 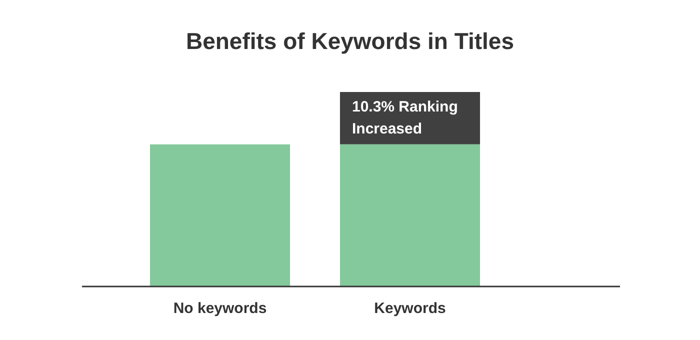 I want to click on chart-title: Benefits of Keywords in Titles, so click(x=350, y=41).